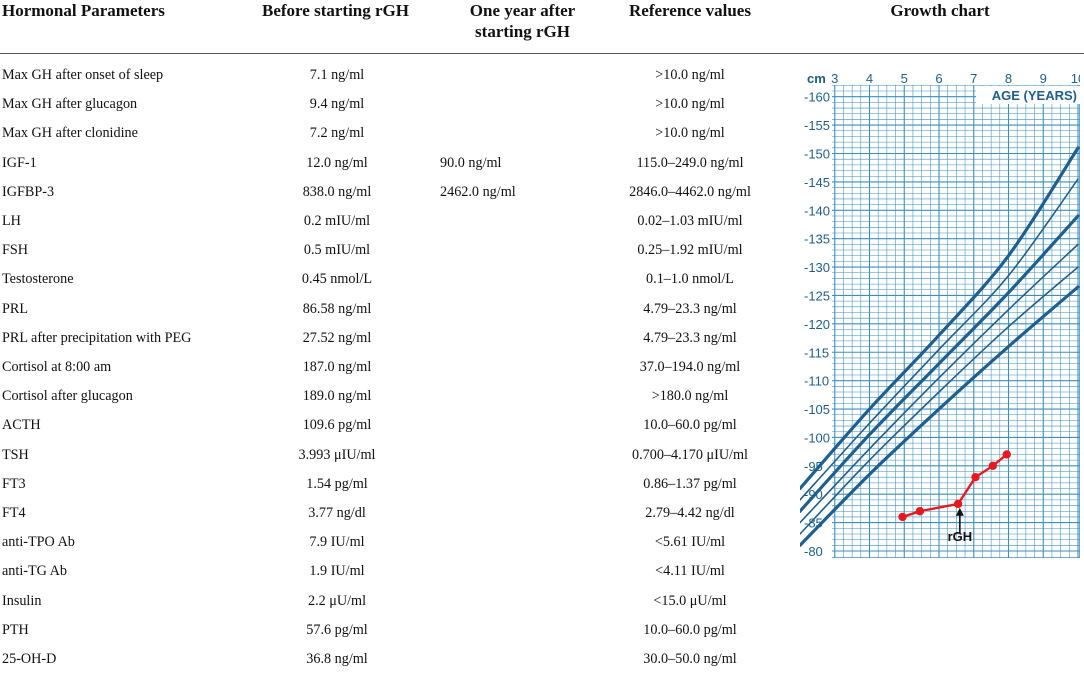  Describe the element at coordinates (522, 10) in the screenshot. I see `header-after-line1: One year after` at that location.